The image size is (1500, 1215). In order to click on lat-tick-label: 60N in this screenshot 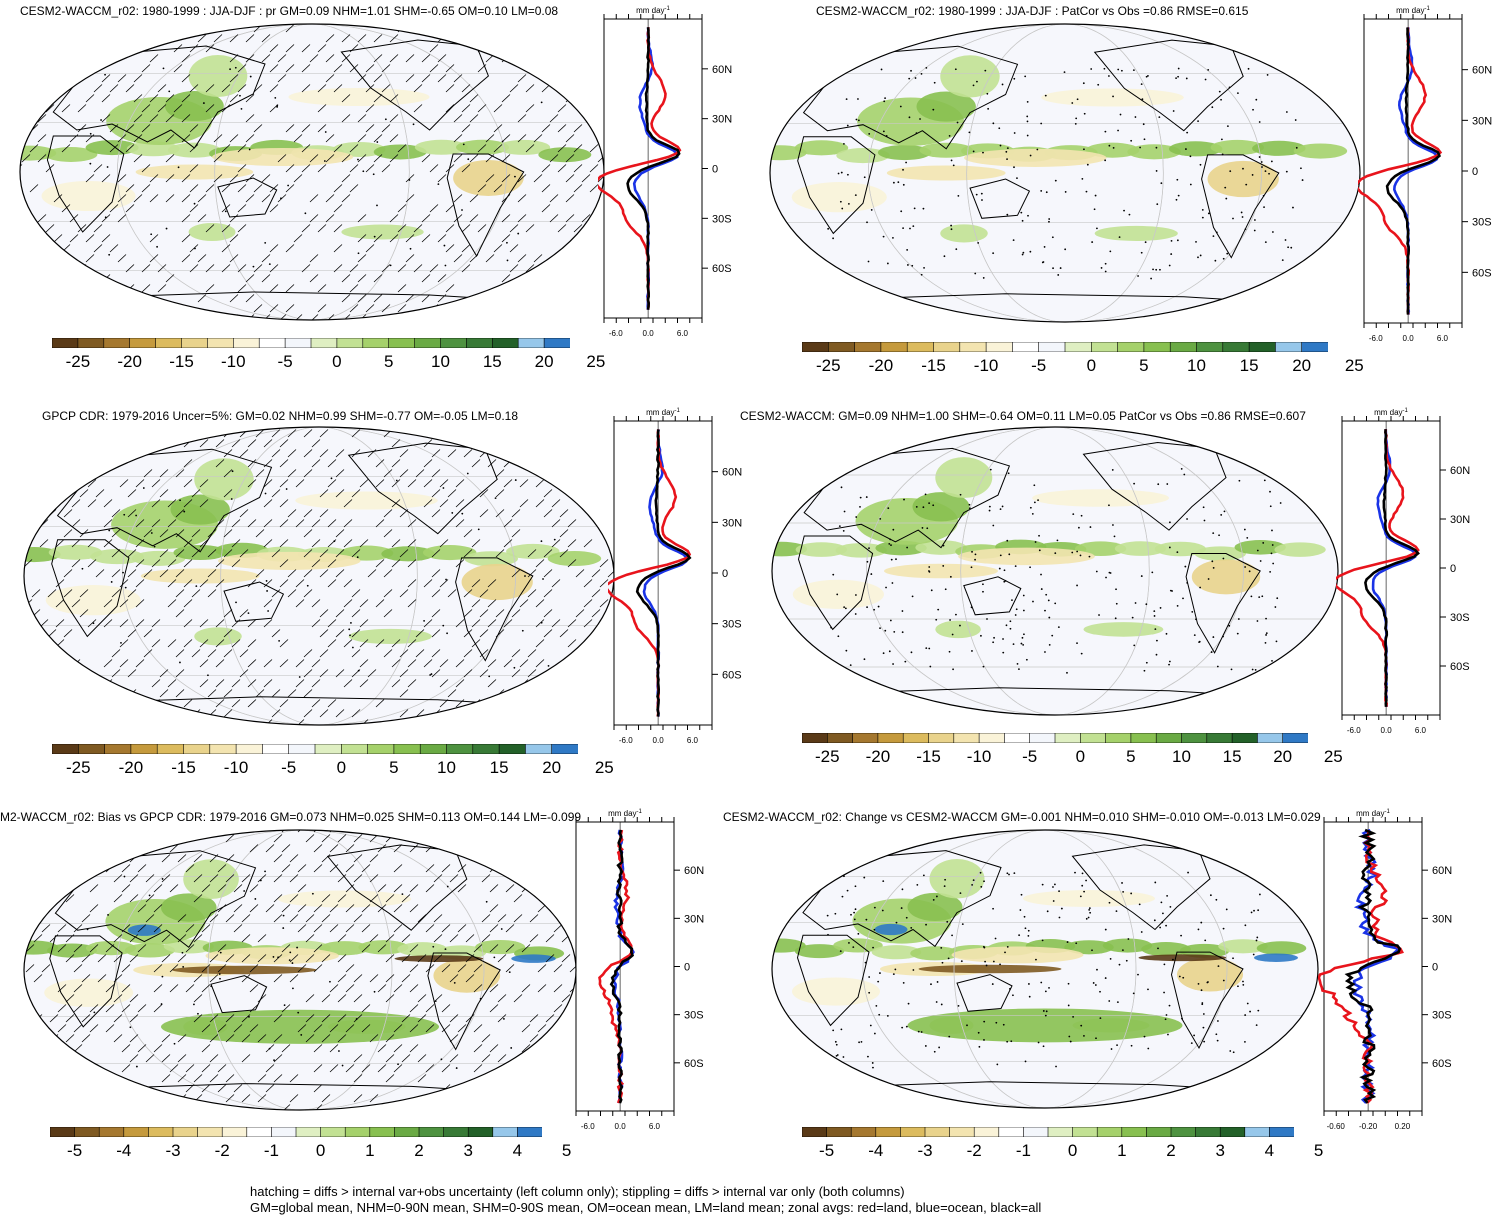, I will do `click(694, 871)`.